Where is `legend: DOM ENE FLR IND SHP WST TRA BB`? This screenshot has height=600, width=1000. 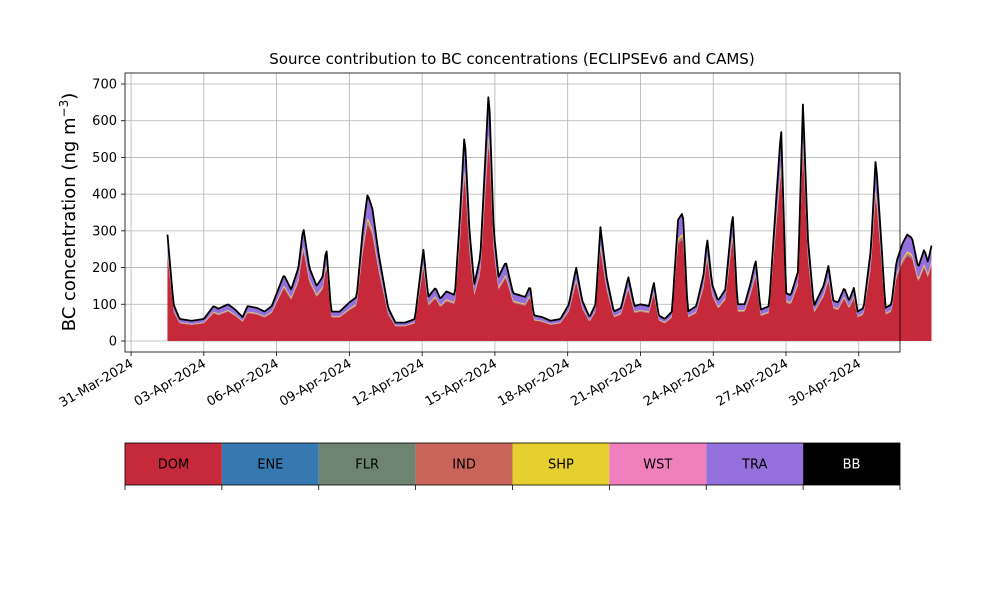 legend: DOM ENE FLR IND SHP WST TRA BB is located at coordinates (512, 466).